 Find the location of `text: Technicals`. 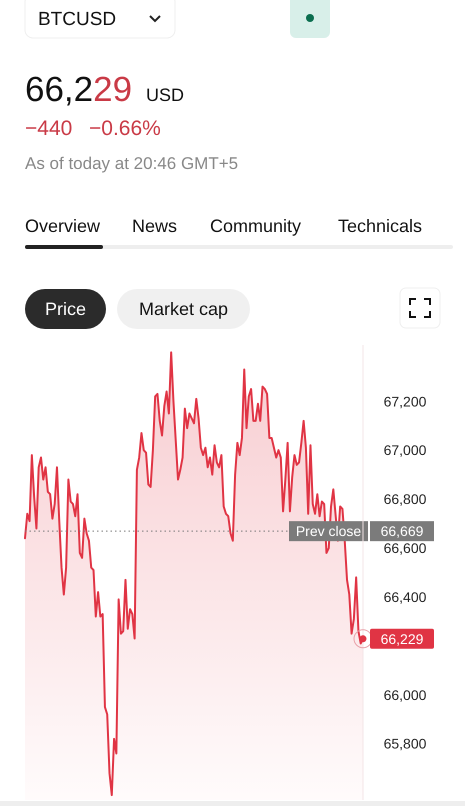

text: Technicals is located at coordinates (380, 226).